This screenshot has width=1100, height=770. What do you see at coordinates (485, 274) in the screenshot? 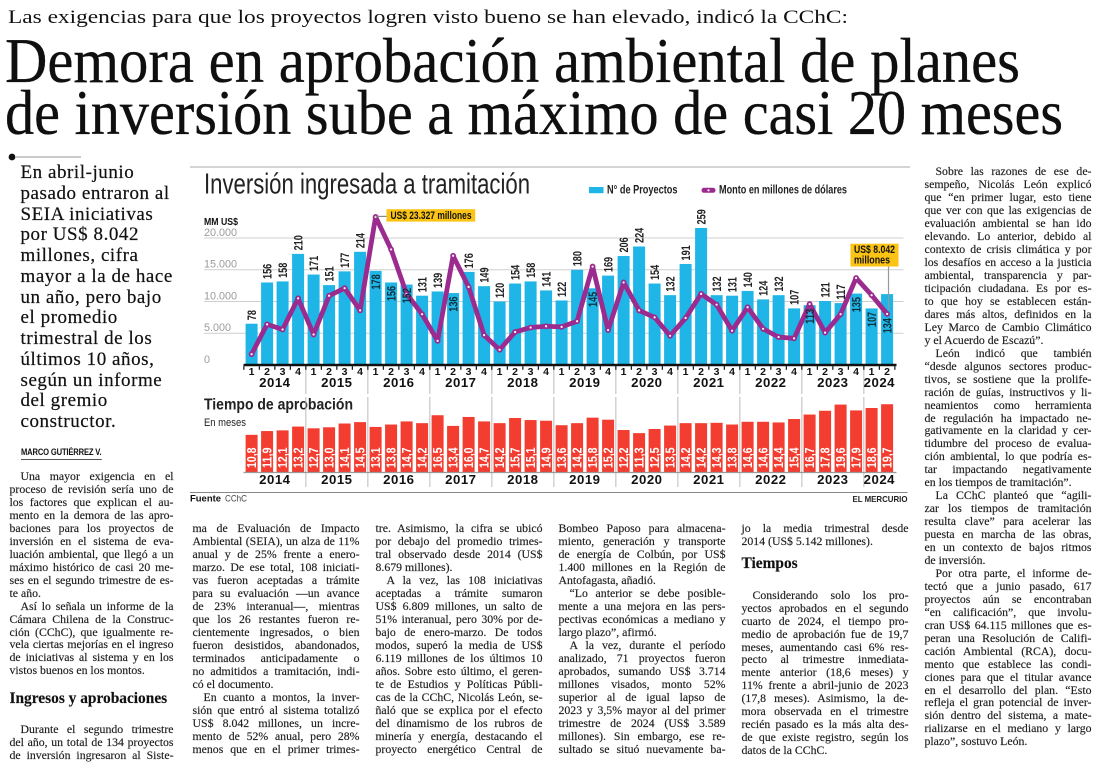
I see `svg-text: 149` at bounding box center [485, 274].